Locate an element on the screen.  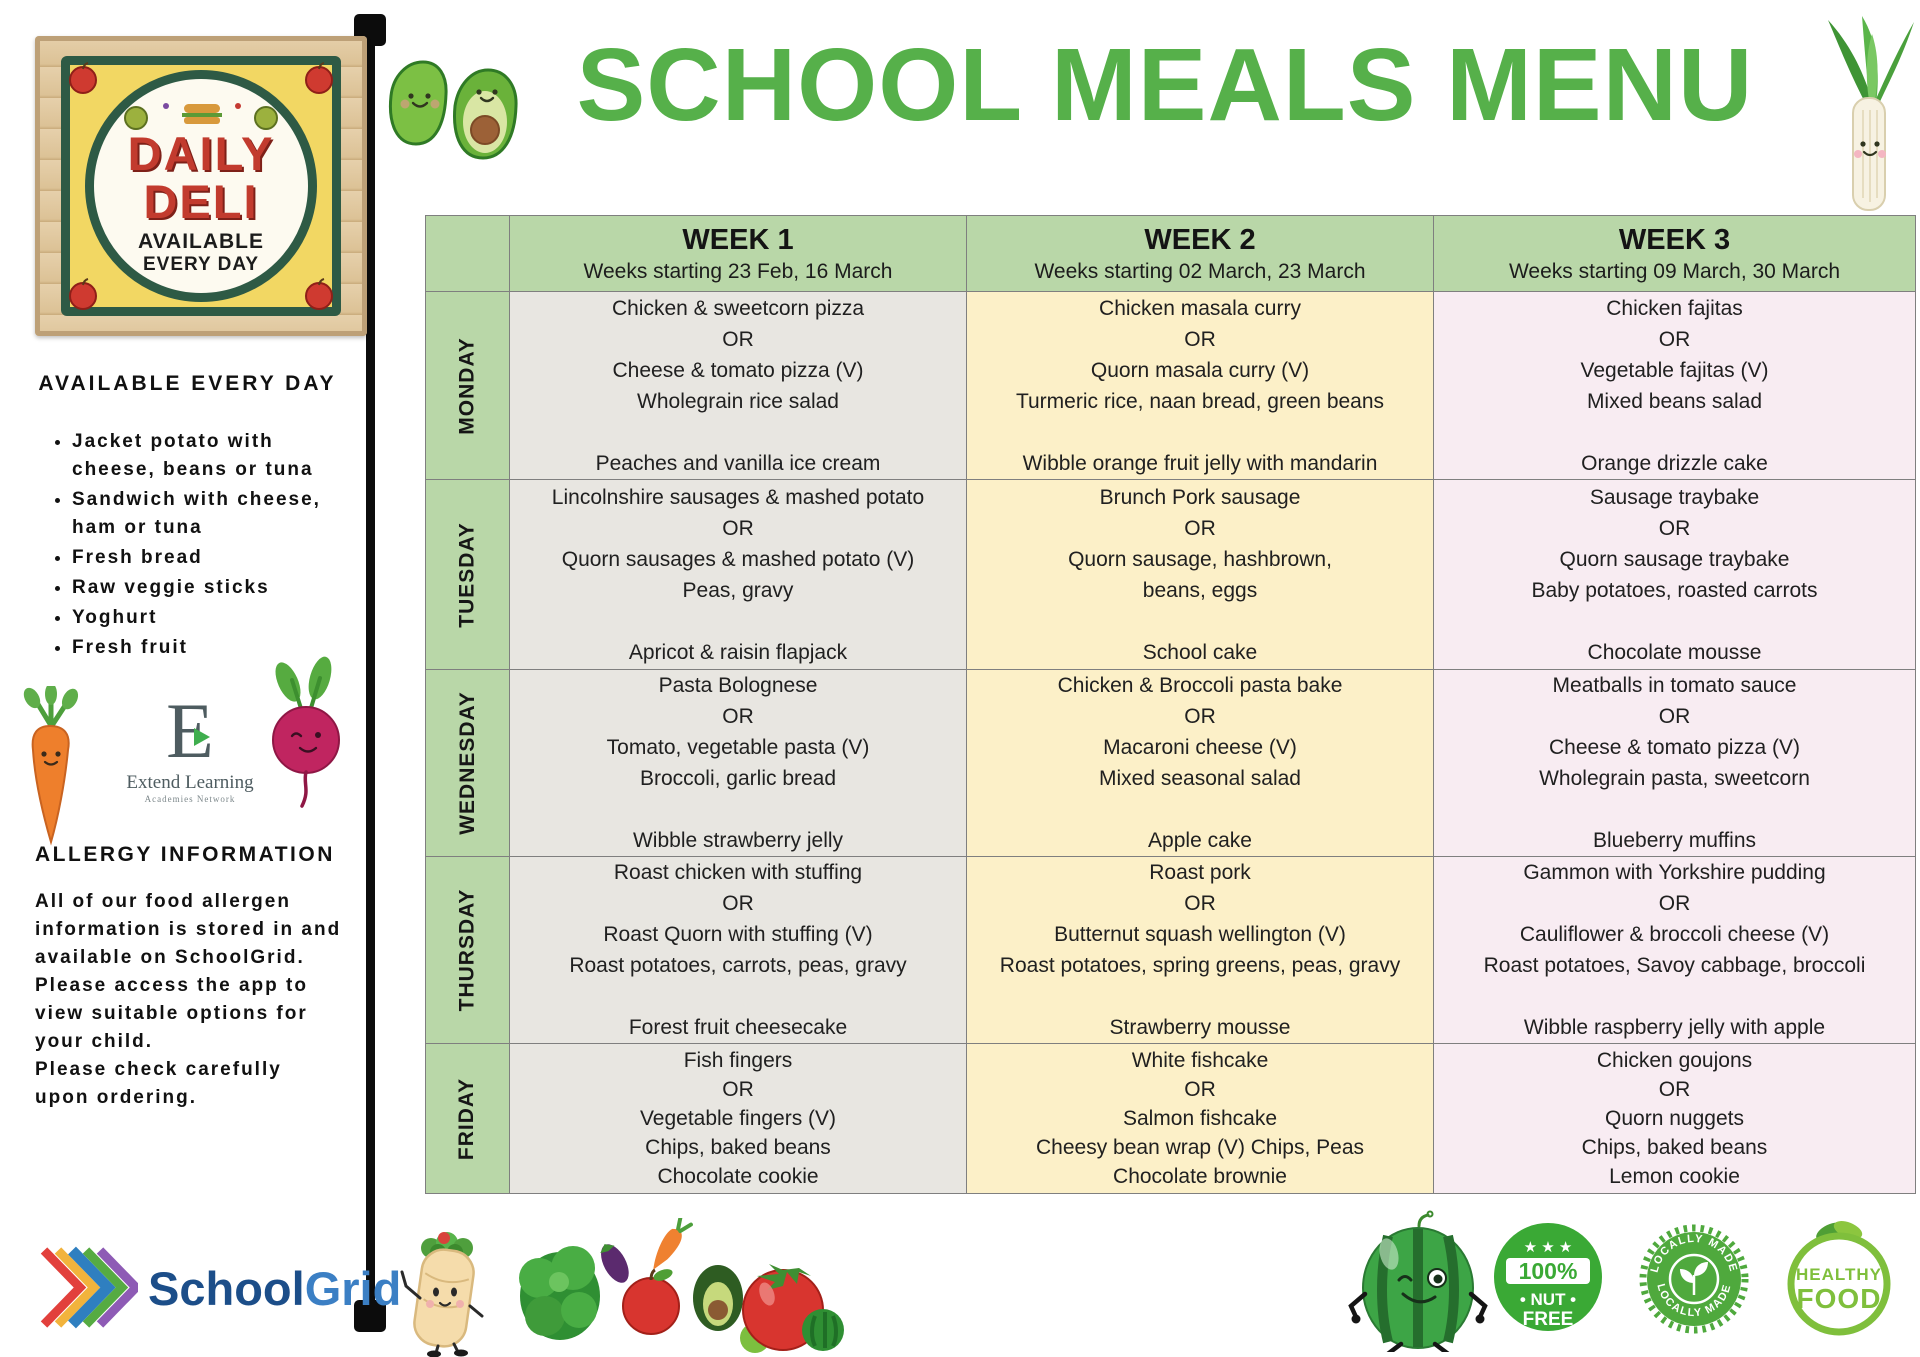
menu-line: Wibble strawberry jelly is located at coordinates (738, 840).